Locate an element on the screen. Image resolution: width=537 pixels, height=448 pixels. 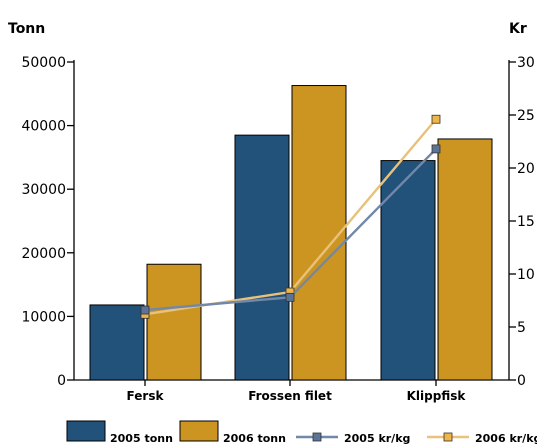
legend-label: 2005 kr/kg is located at coordinates (377, 438).